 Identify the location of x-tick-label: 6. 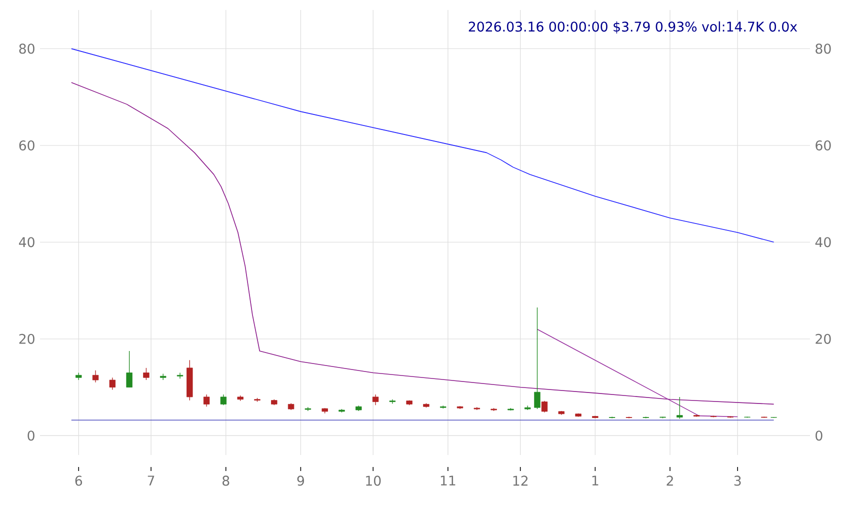
(78, 481).